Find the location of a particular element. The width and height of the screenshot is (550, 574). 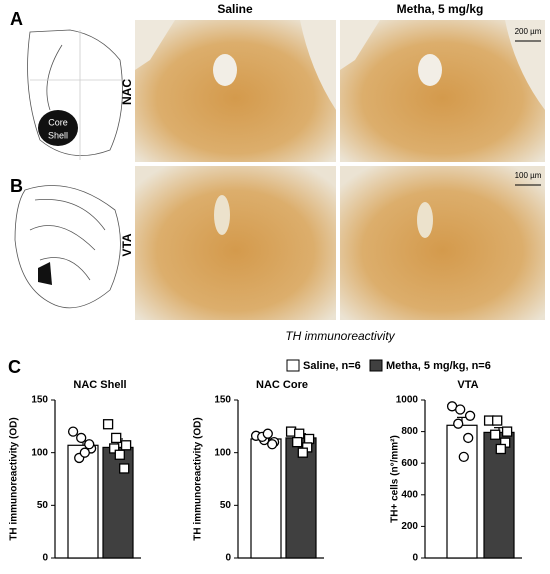

panel-label: A is located at coordinates (16, 19).